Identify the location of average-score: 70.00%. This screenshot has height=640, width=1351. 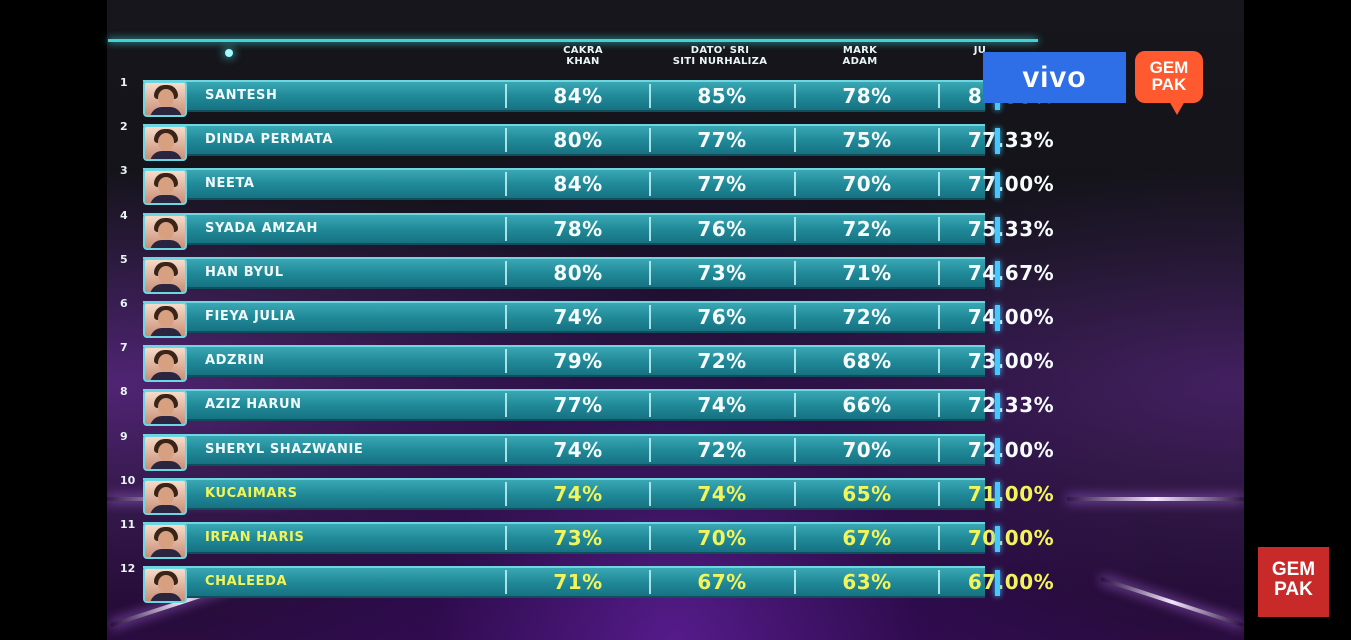
(1011, 538).